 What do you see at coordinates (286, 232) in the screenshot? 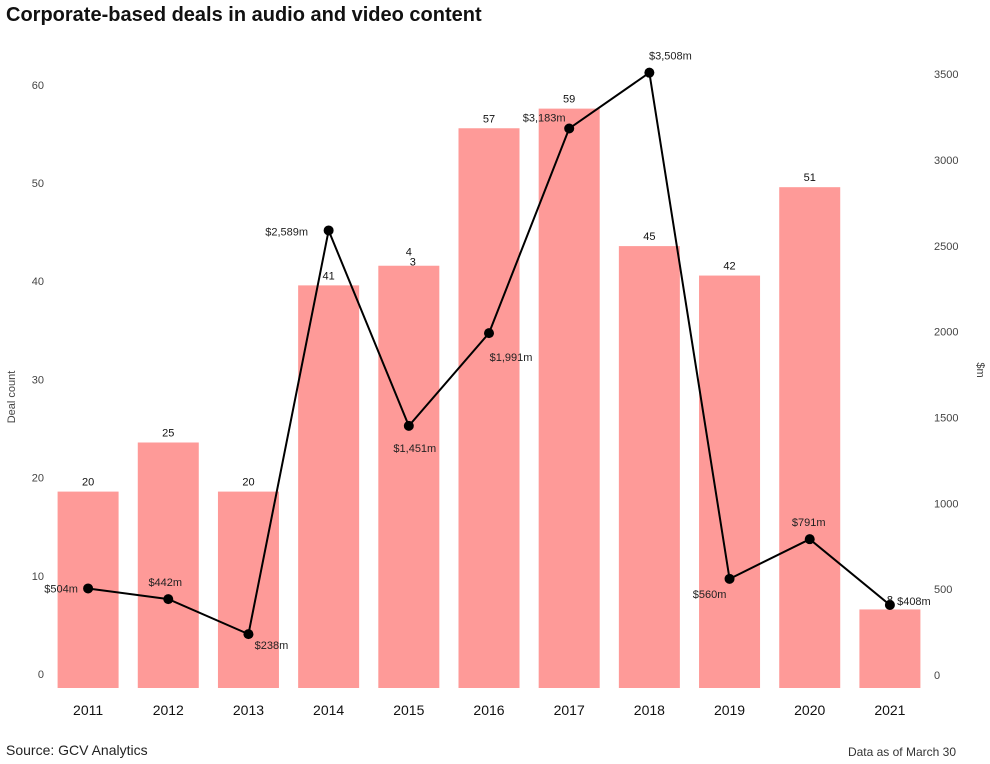
I see `line-point-label: $2,589m` at bounding box center [286, 232].